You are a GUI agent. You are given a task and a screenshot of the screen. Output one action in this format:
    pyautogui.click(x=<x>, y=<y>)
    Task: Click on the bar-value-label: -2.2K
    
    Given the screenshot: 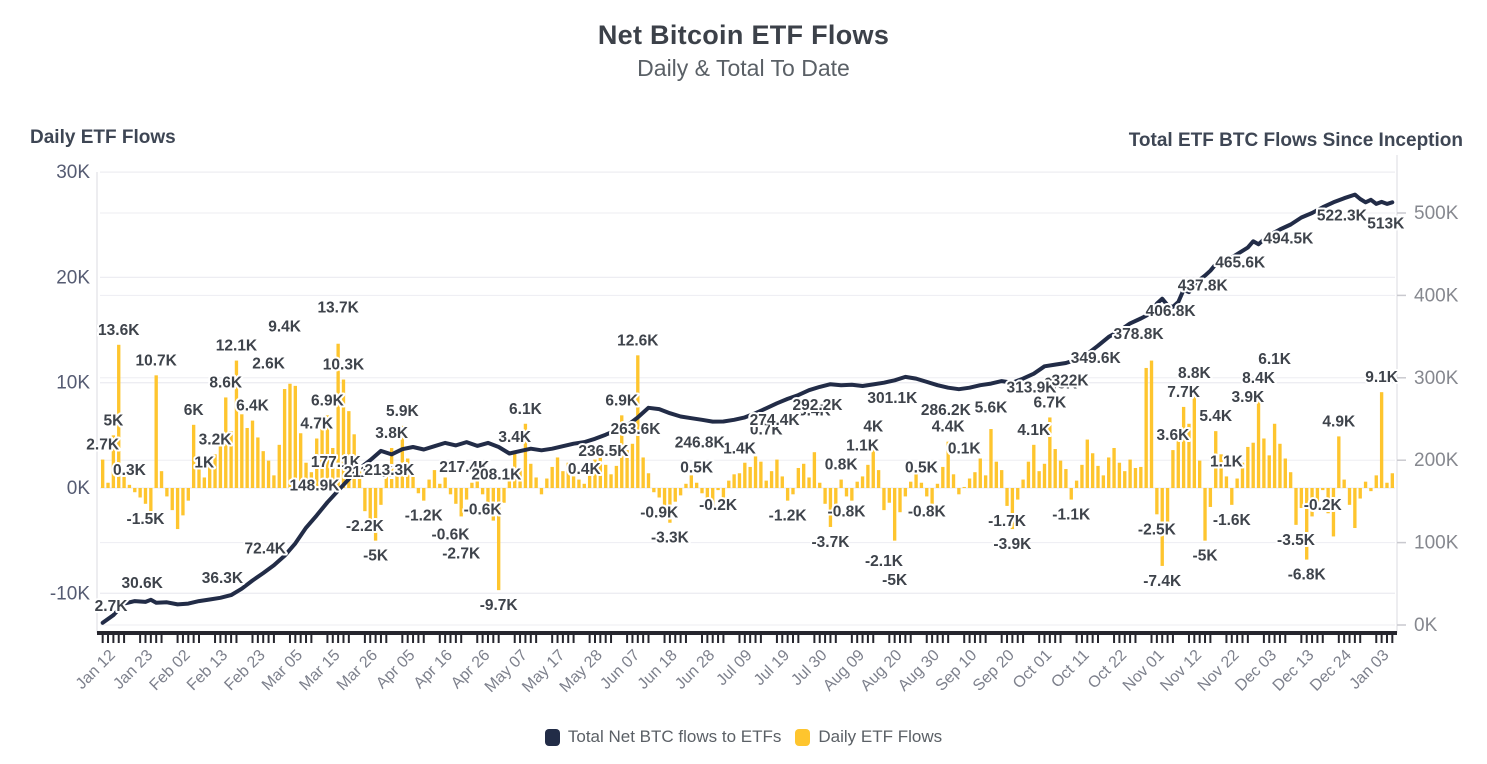 What is the action you would take?
    pyautogui.click(x=365, y=526)
    